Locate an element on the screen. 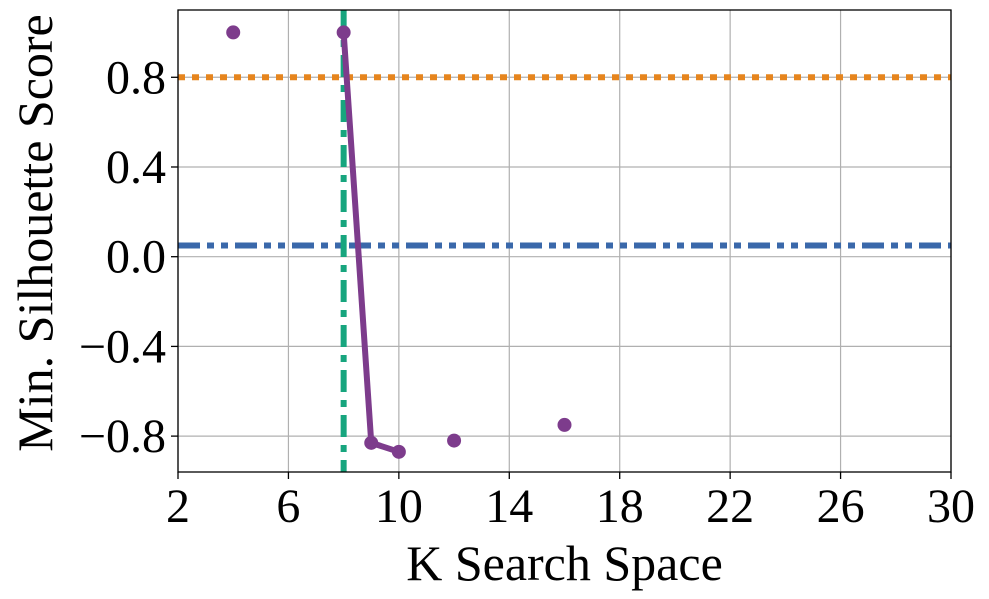 The image size is (989, 599). y-tick-label: −0.8 is located at coordinates (122, 436).